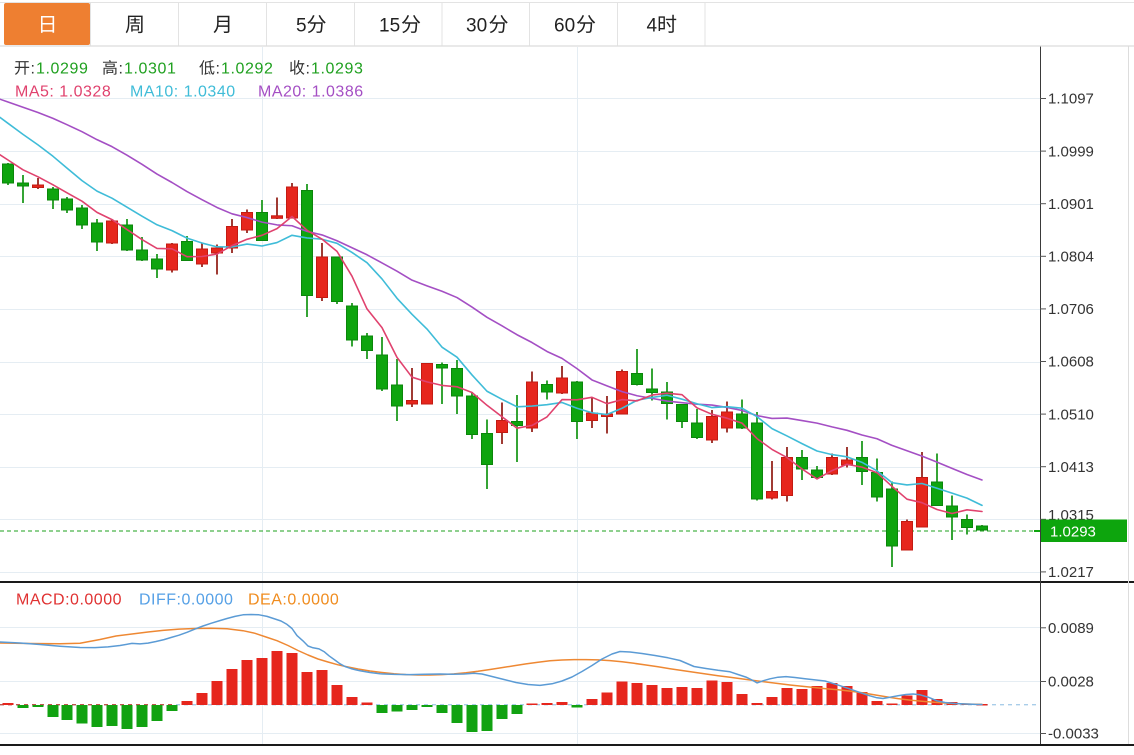  What do you see at coordinates (1071, 362) in the screenshot?
I see `svg-text: 1.0608` at bounding box center [1071, 362].